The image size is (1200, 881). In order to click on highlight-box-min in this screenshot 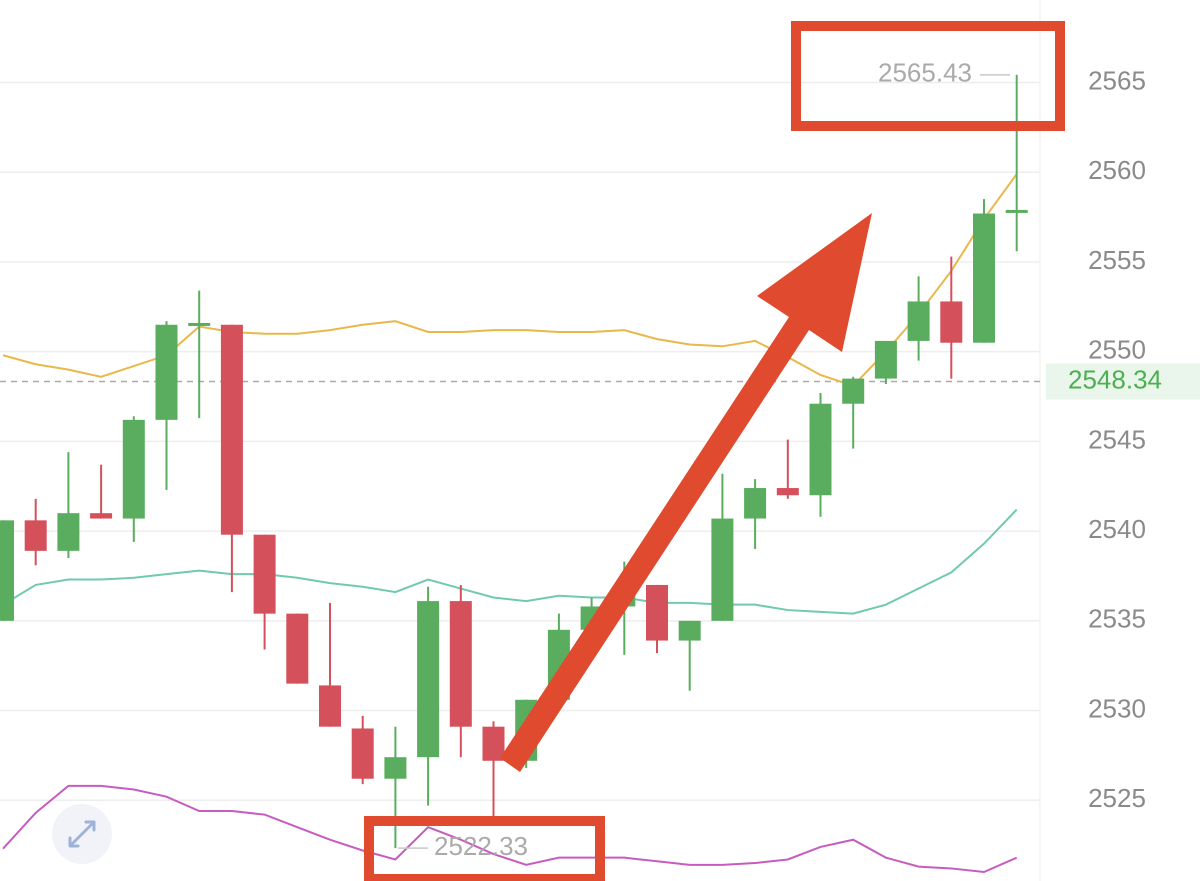, I will do `click(484, 848)`.